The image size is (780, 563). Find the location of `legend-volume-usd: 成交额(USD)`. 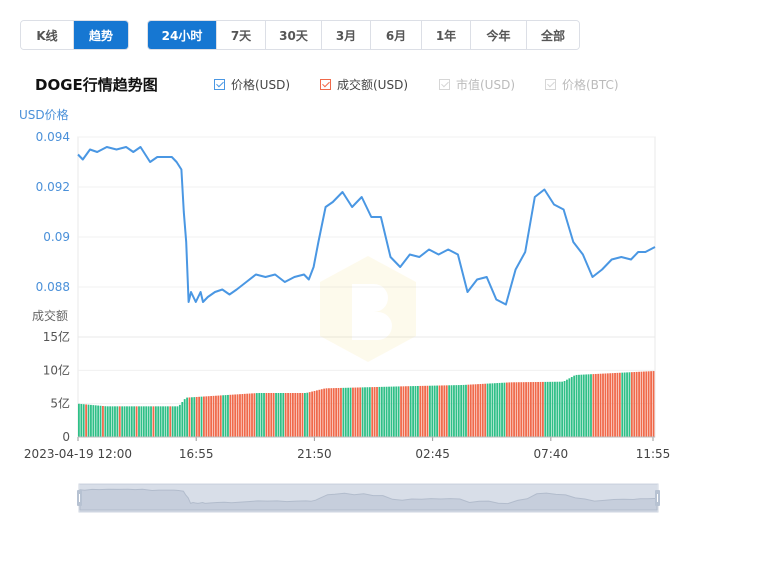

legend-volume-usd: 成交额(USD) is located at coordinates (364, 84).